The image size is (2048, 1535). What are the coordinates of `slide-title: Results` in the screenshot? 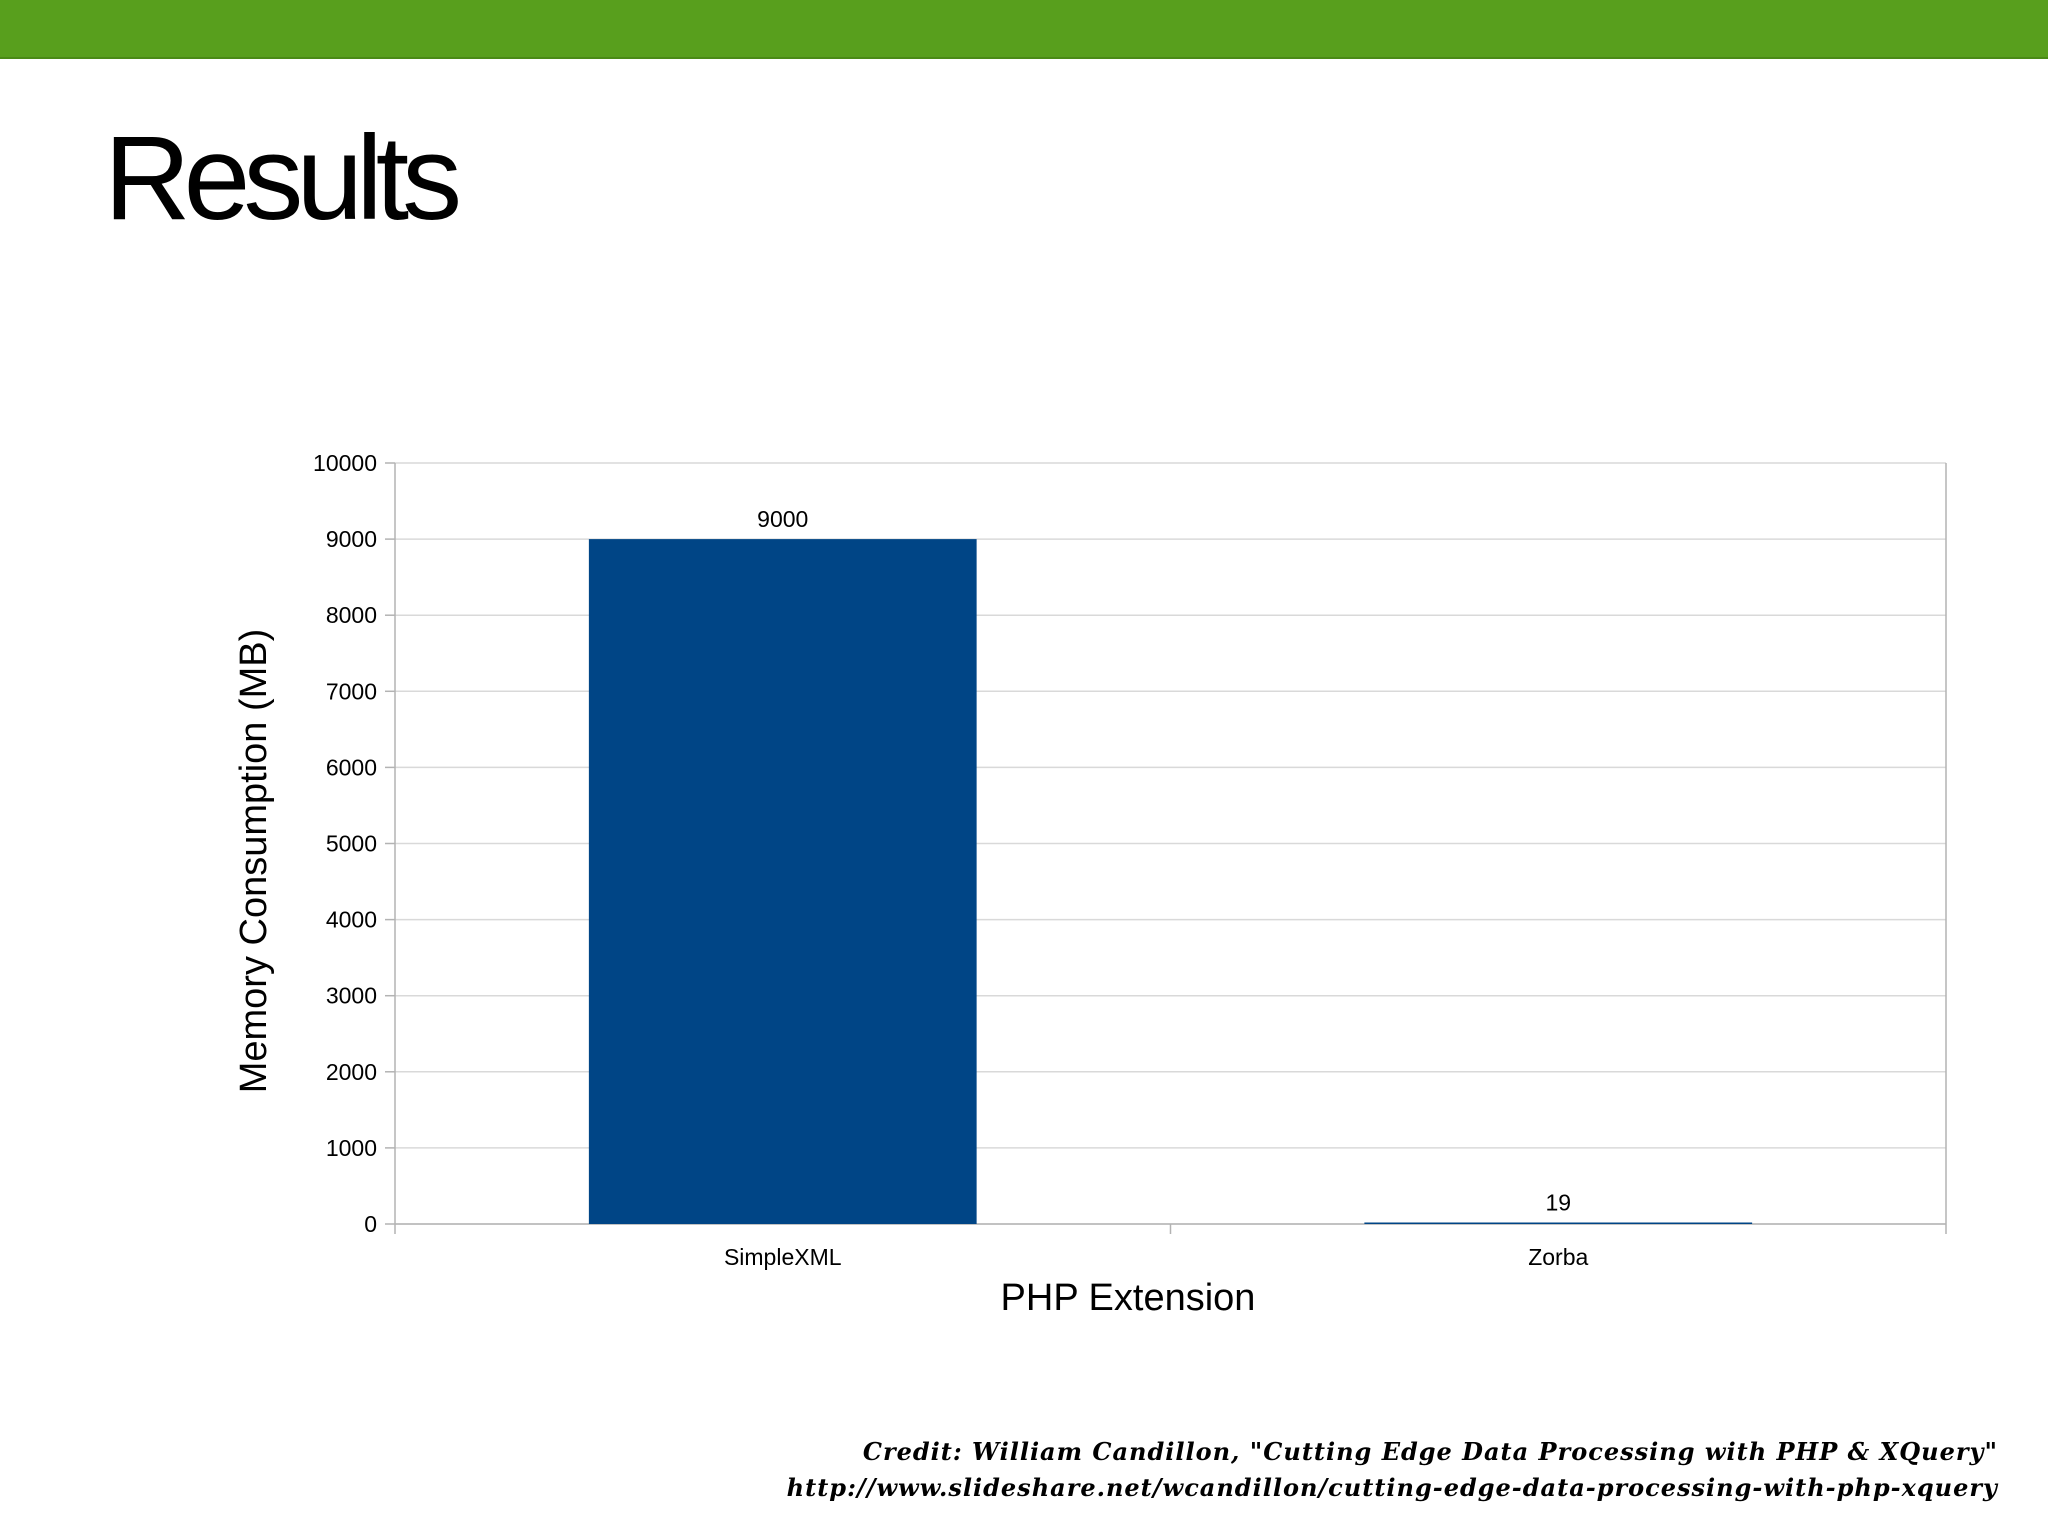 It's located at (283, 178).